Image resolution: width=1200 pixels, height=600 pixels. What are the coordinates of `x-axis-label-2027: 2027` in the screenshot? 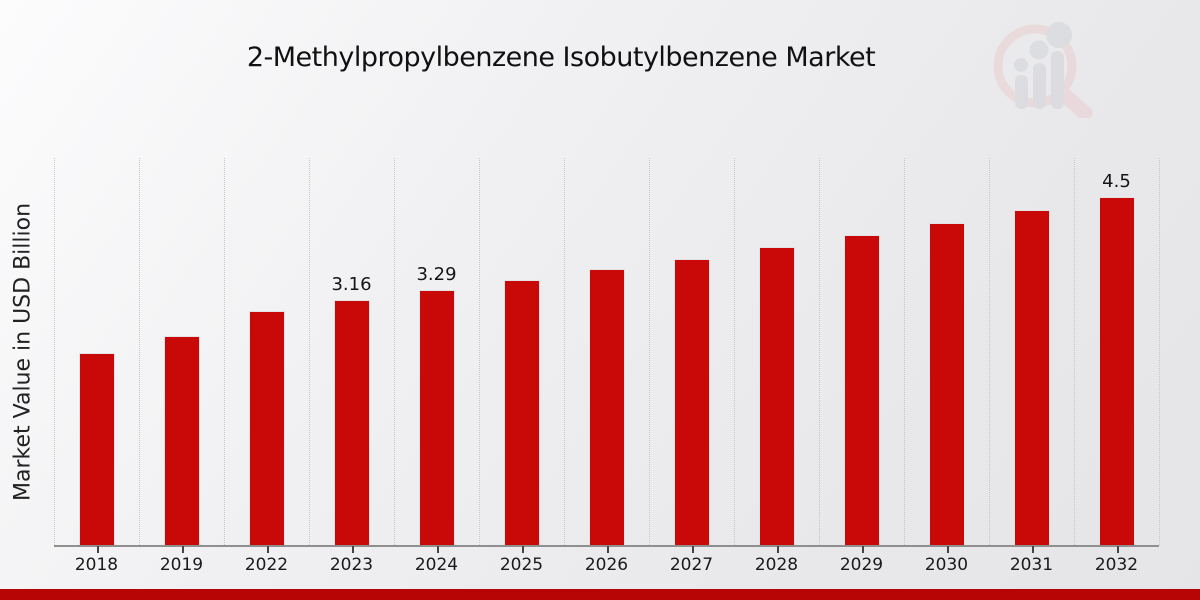 It's located at (691, 565).